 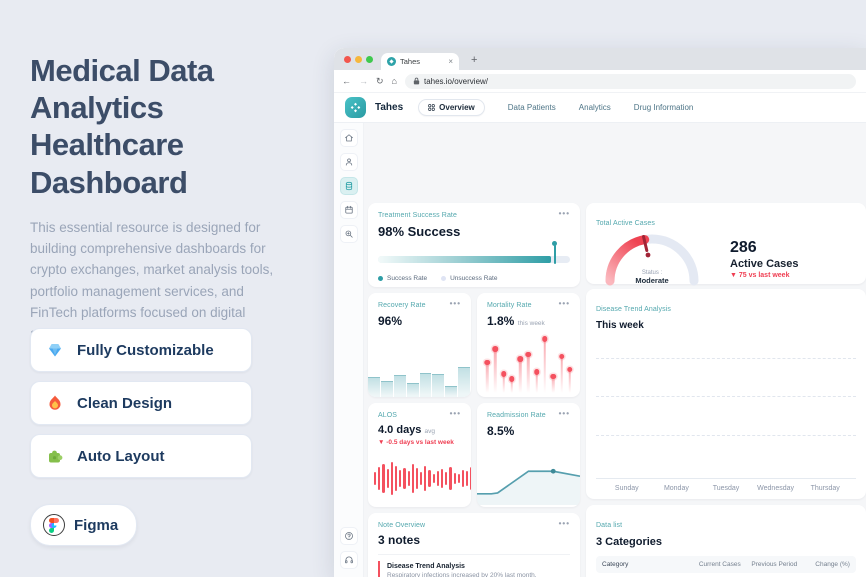 What do you see at coordinates (380, 80) in the screenshot?
I see `reload-icon: ↻` at bounding box center [380, 80].